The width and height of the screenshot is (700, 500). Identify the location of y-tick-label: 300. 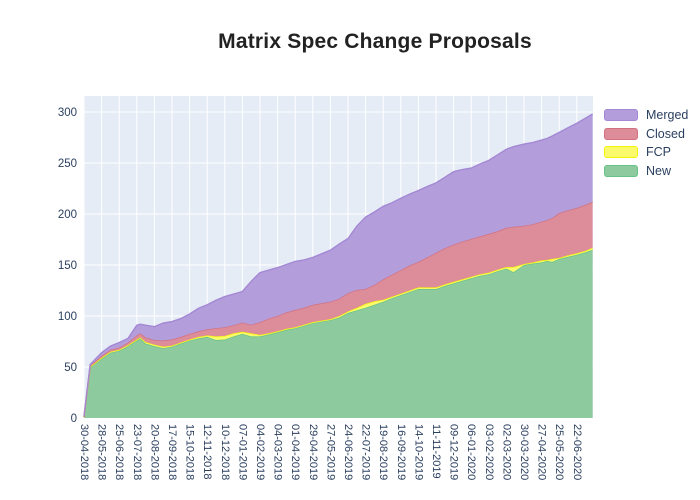
(67, 113).